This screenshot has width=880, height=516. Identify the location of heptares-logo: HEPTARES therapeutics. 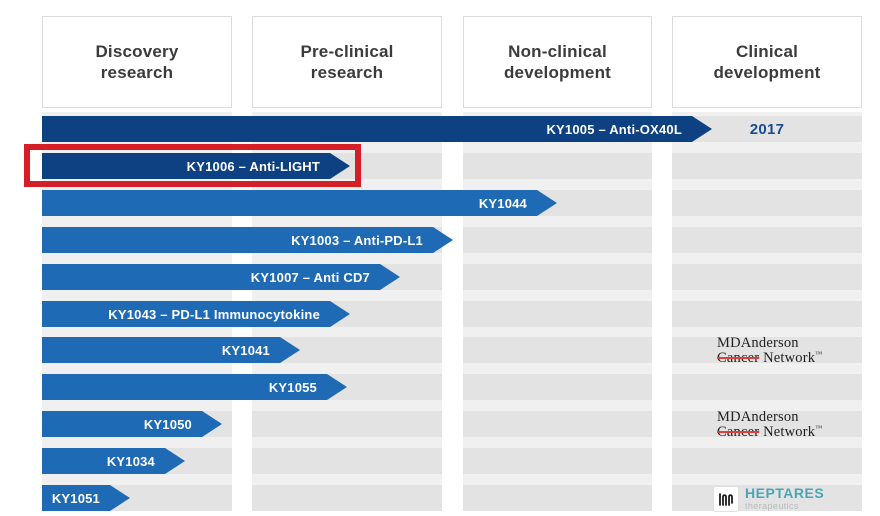
(769, 498).